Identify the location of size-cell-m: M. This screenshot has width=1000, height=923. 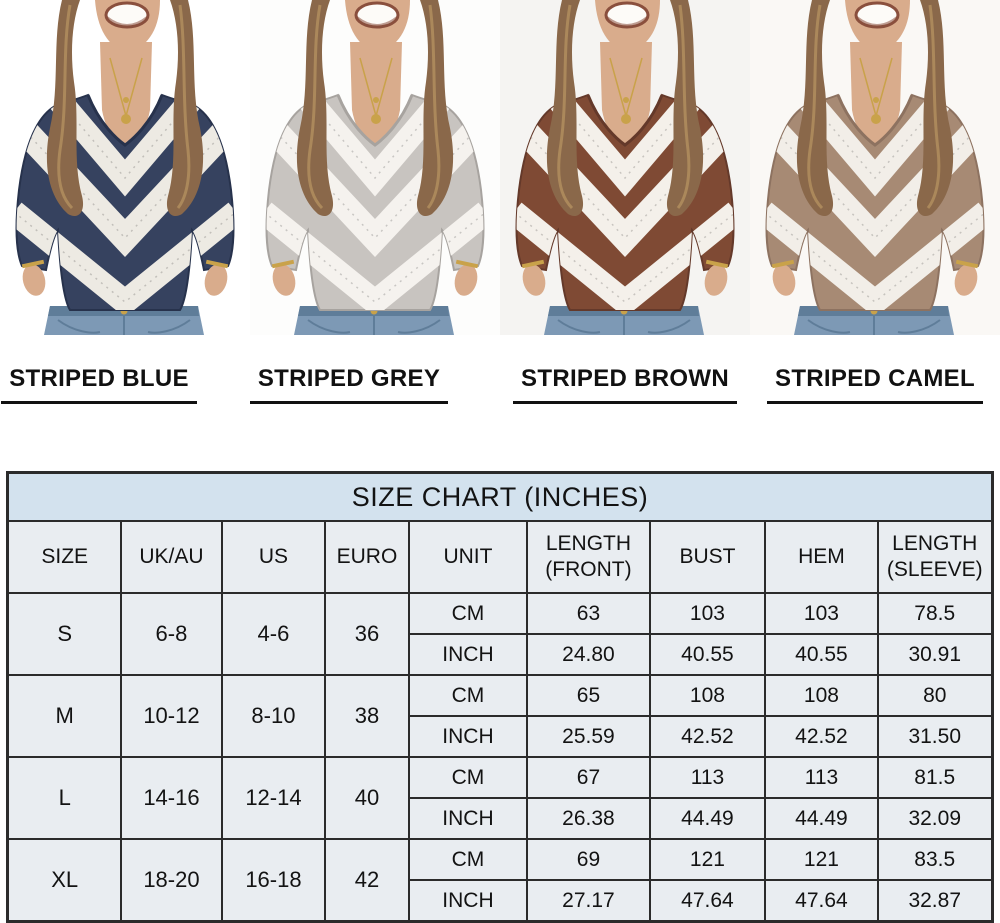
(64, 716).